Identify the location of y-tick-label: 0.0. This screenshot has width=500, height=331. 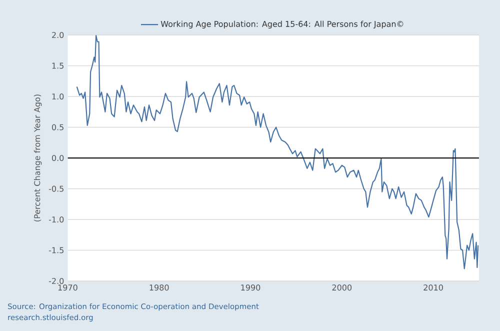
(58, 158).